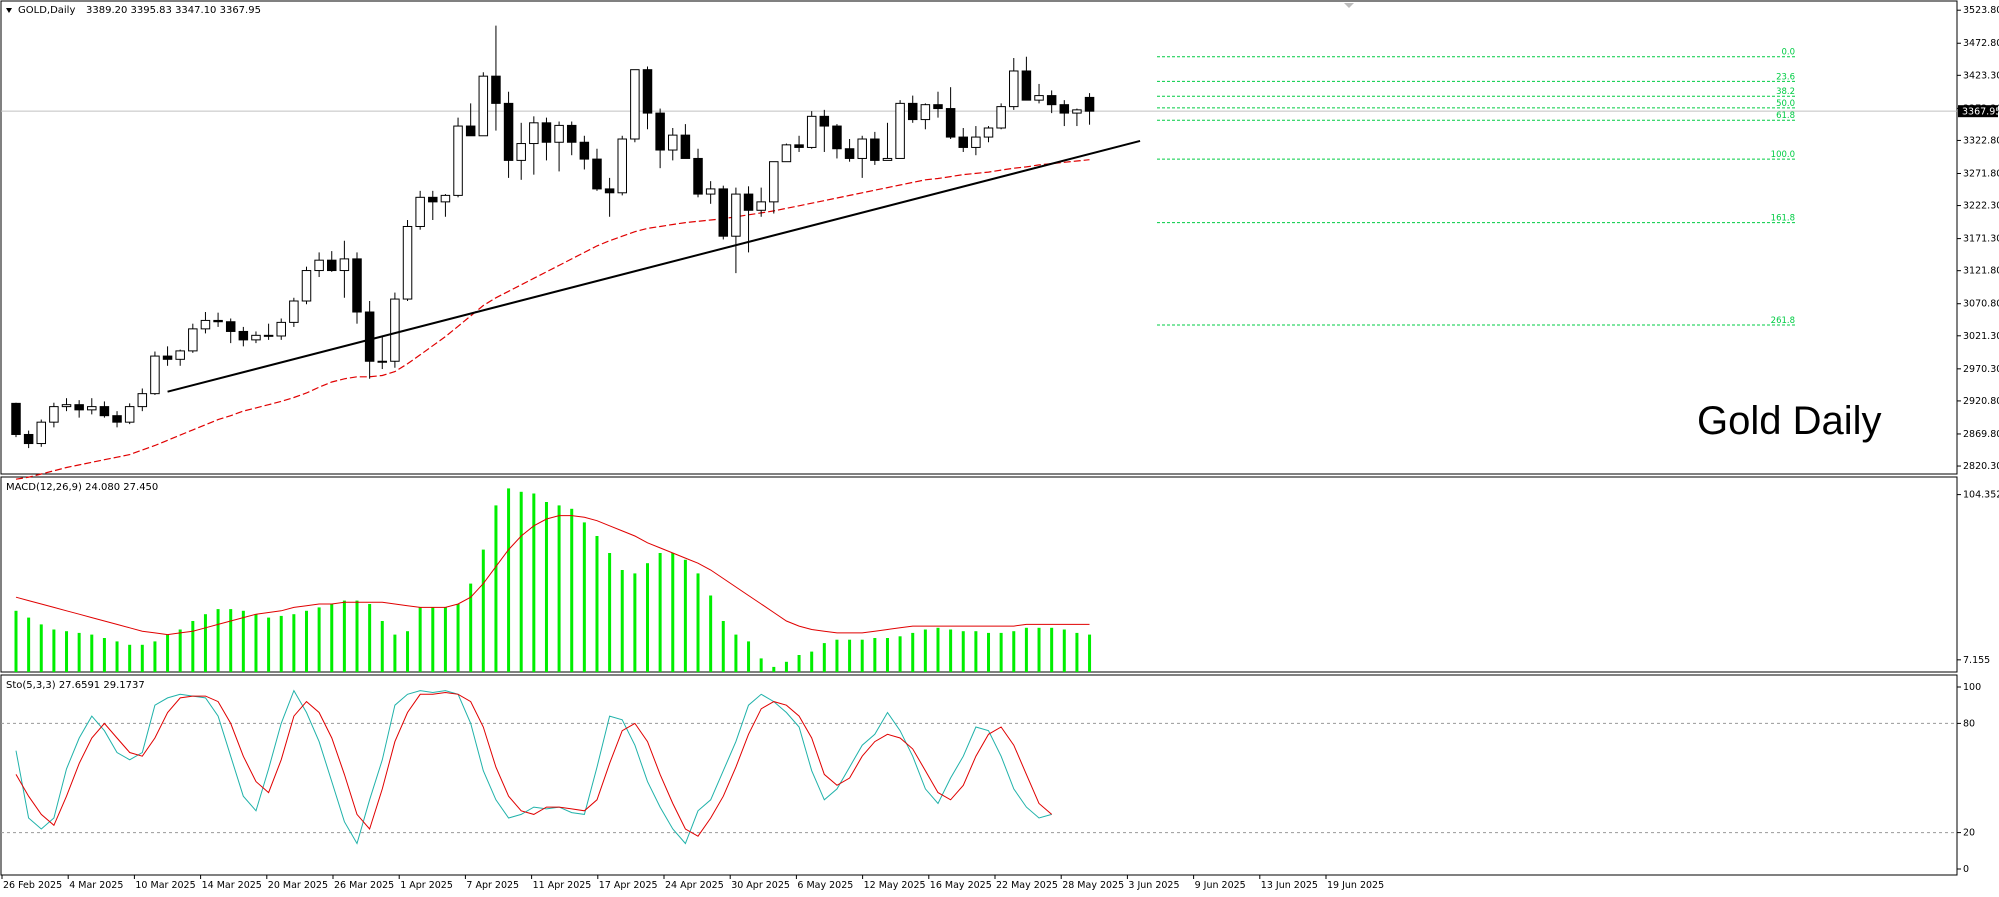 Image resolution: width=1999 pixels, height=897 pixels. Describe the element at coordinates (492, 885) in the screenshot. I see `date-axis-label: 7 Apr 2025` at that location.